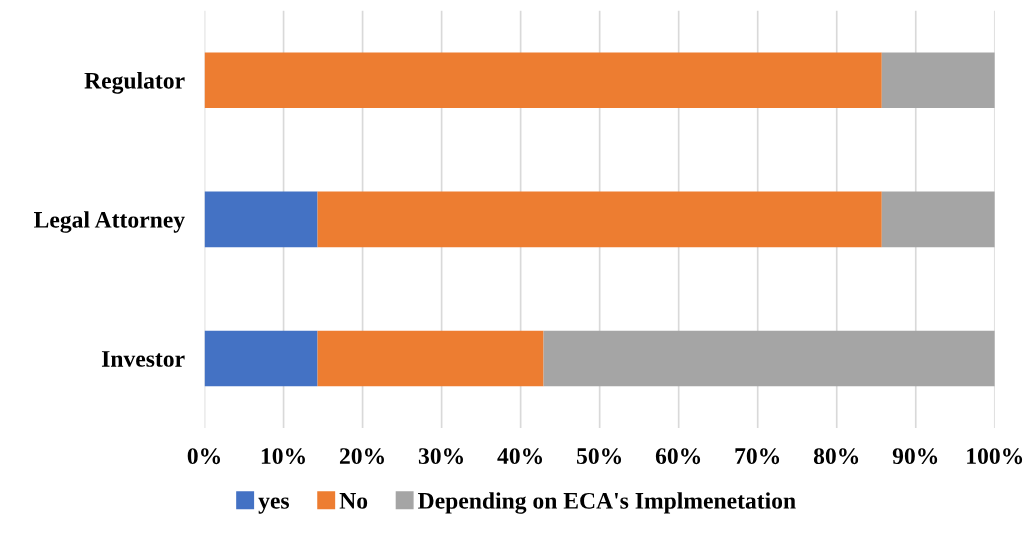  Describe the element at coordinates (109, 222) in the screenshot. I see `y-tick-label: Legal Attorney` at that location.